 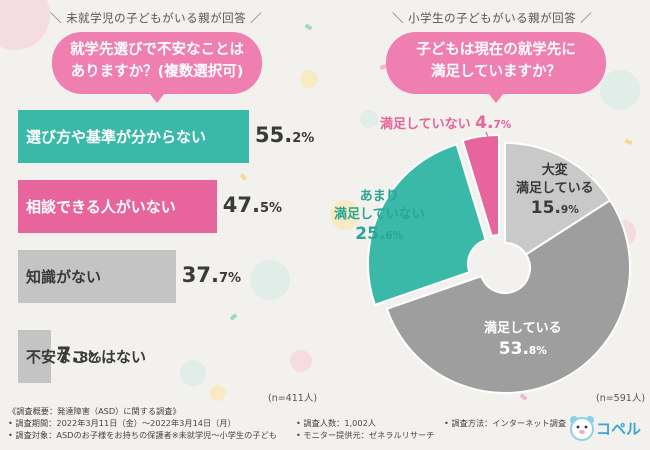 I want to click on pie-label-3: あまり 満足していない 25.6%, so click(x=379, y=217).